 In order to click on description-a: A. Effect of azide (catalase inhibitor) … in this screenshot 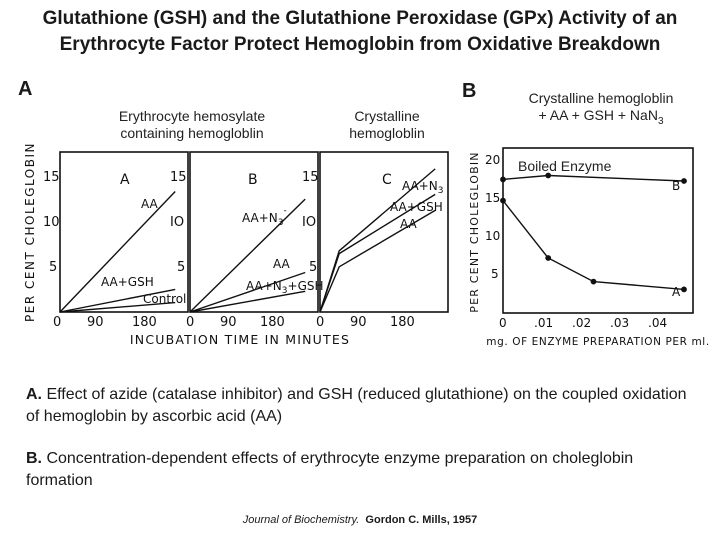, I will do `click(361, 406)`.